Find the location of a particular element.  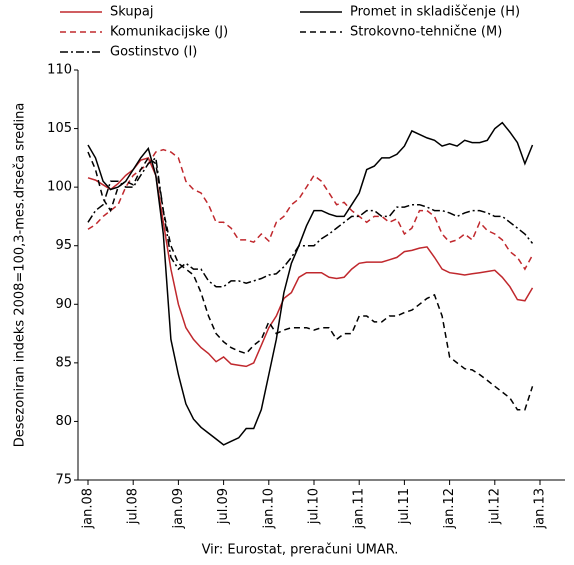

x-tick-label: jan.11 is located at coordinates (359, 509).